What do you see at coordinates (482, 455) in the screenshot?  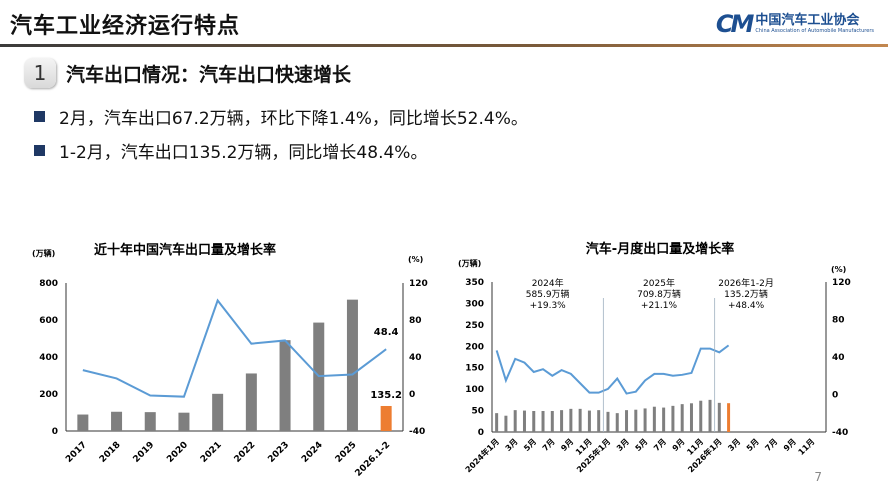 I see `x-tick-label: 2024年1月` at bounding box center [482, 455].